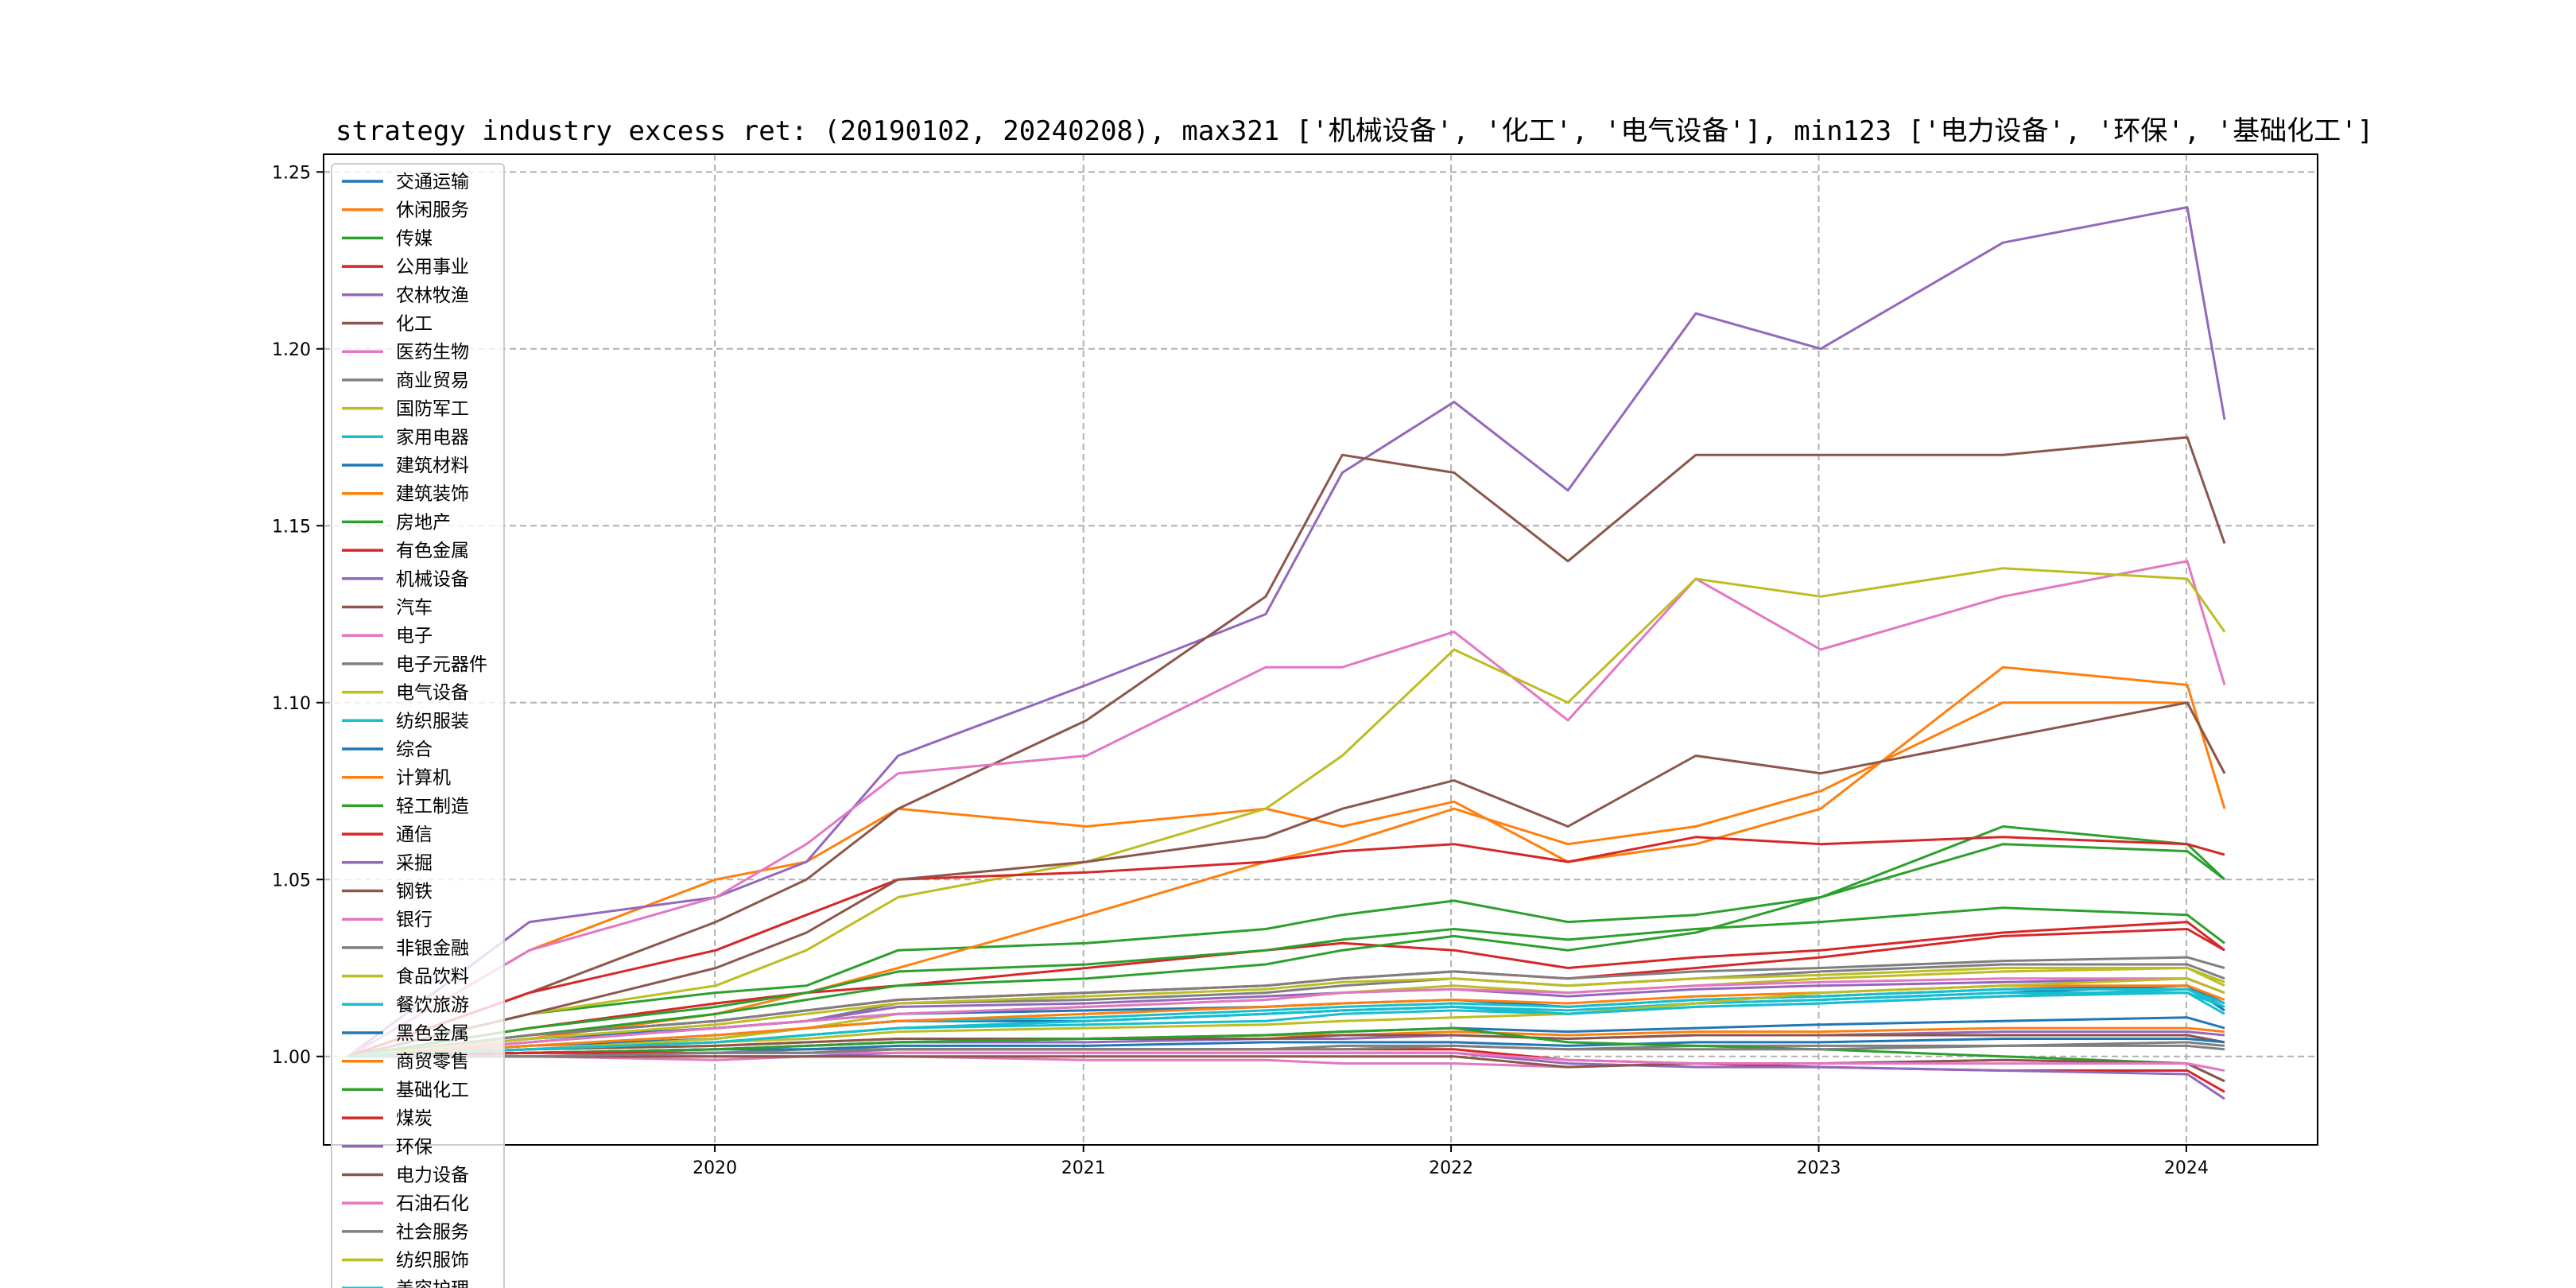 The width and height of the screenshot is (2576, 1288). I want to click on legend-label-15: 汽车, so click(415, 608).